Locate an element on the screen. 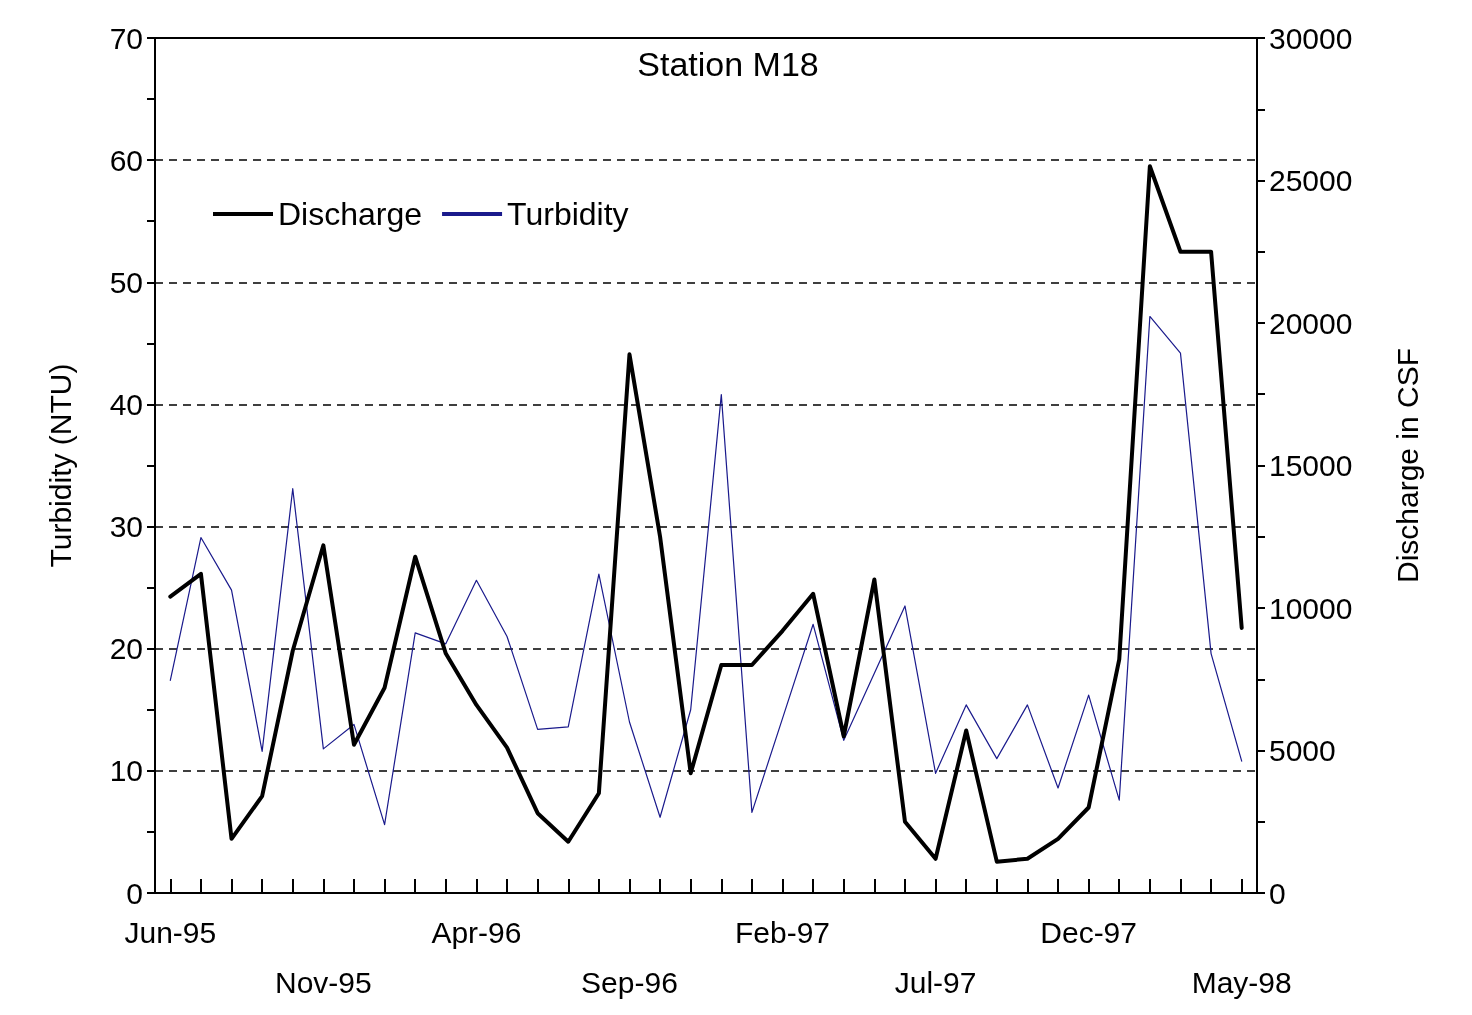 This screenshot has height=1015, width=1472. x-tick-label: Nov-95 is located at coordinates (323, 982).